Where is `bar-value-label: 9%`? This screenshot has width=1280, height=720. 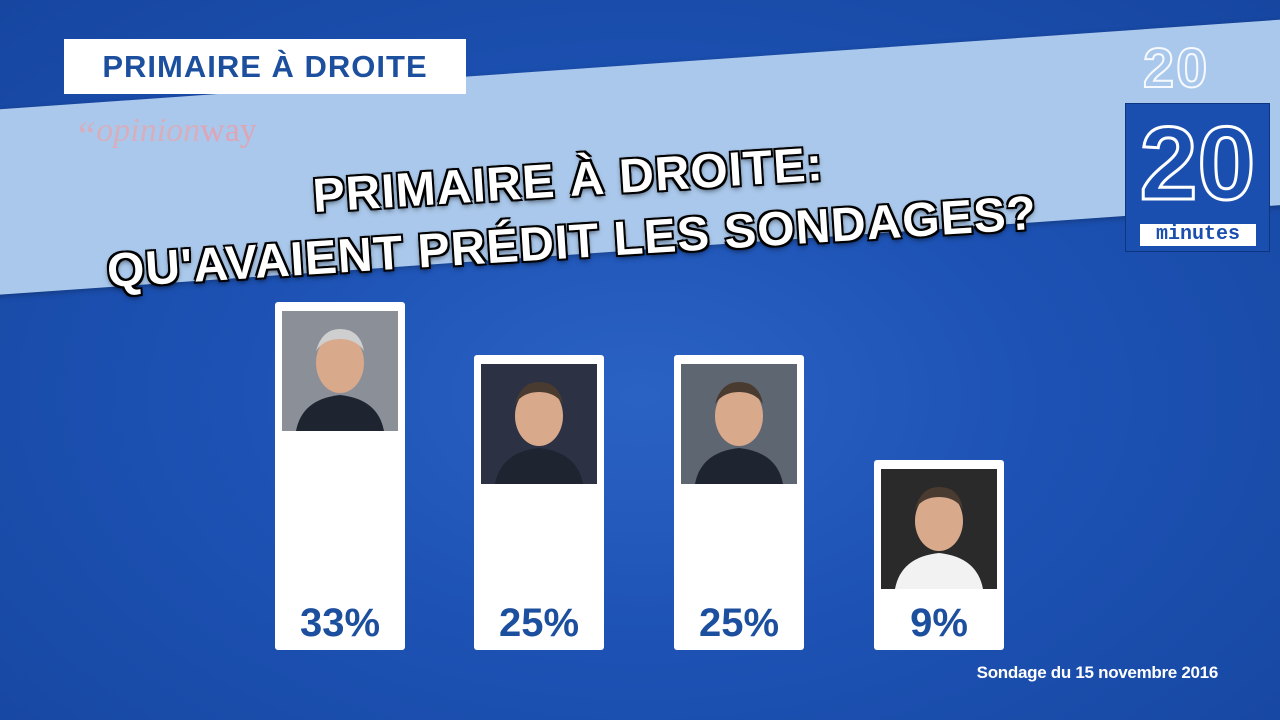 bar-value-label: 9% is located at coordinates (939, 623).